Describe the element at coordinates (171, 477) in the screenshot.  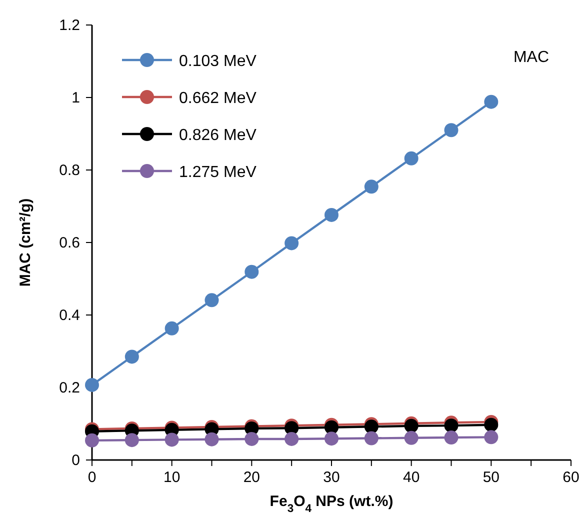
I see `x-tick-label: 10` at that location.